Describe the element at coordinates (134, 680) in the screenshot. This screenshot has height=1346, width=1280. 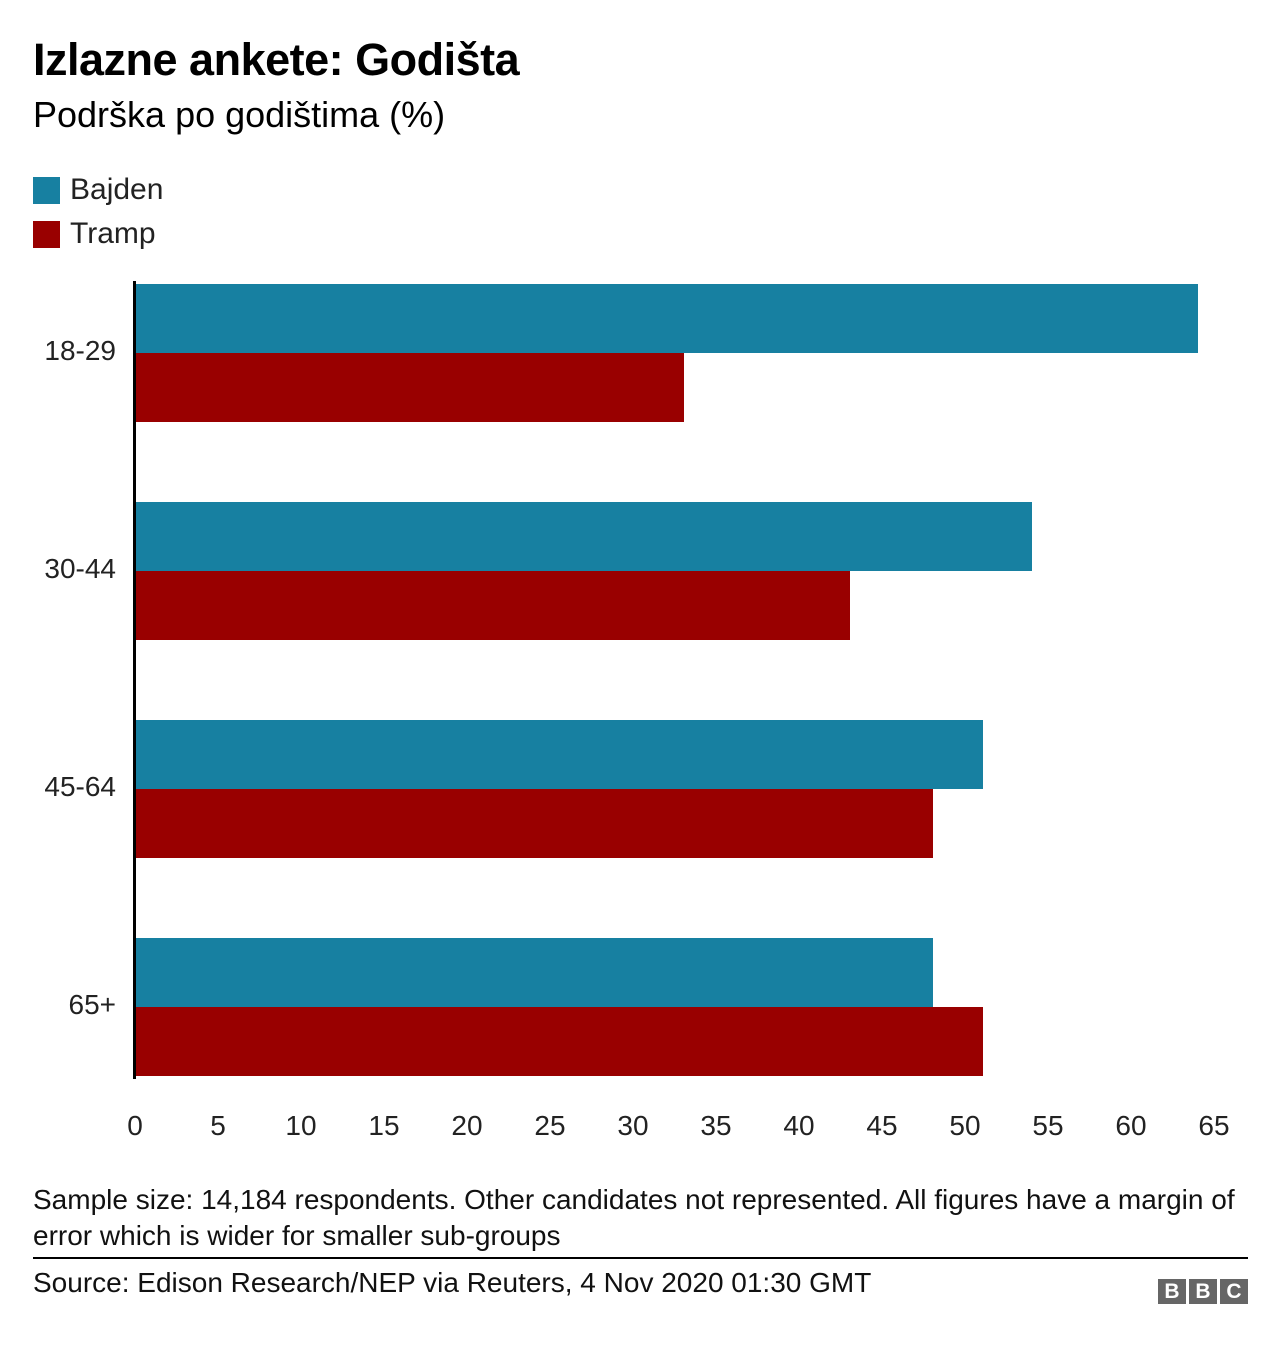
I see `y-axis-line` at that location.